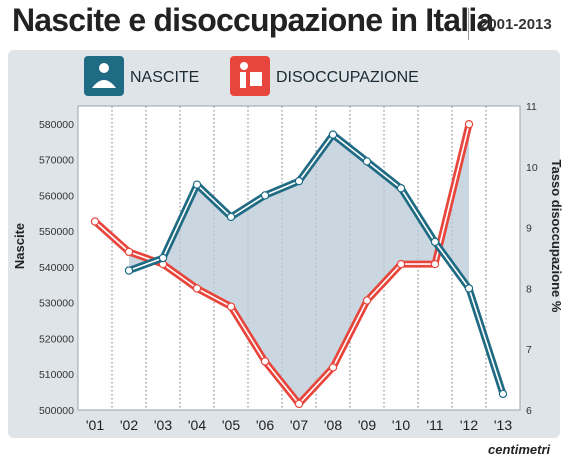 The height and width of the screenshot is (460, 568). What do you see at coordinates (529, 350) in the screenshot?
I see `right-tick-label: 7` at bounding box center [529, 350].